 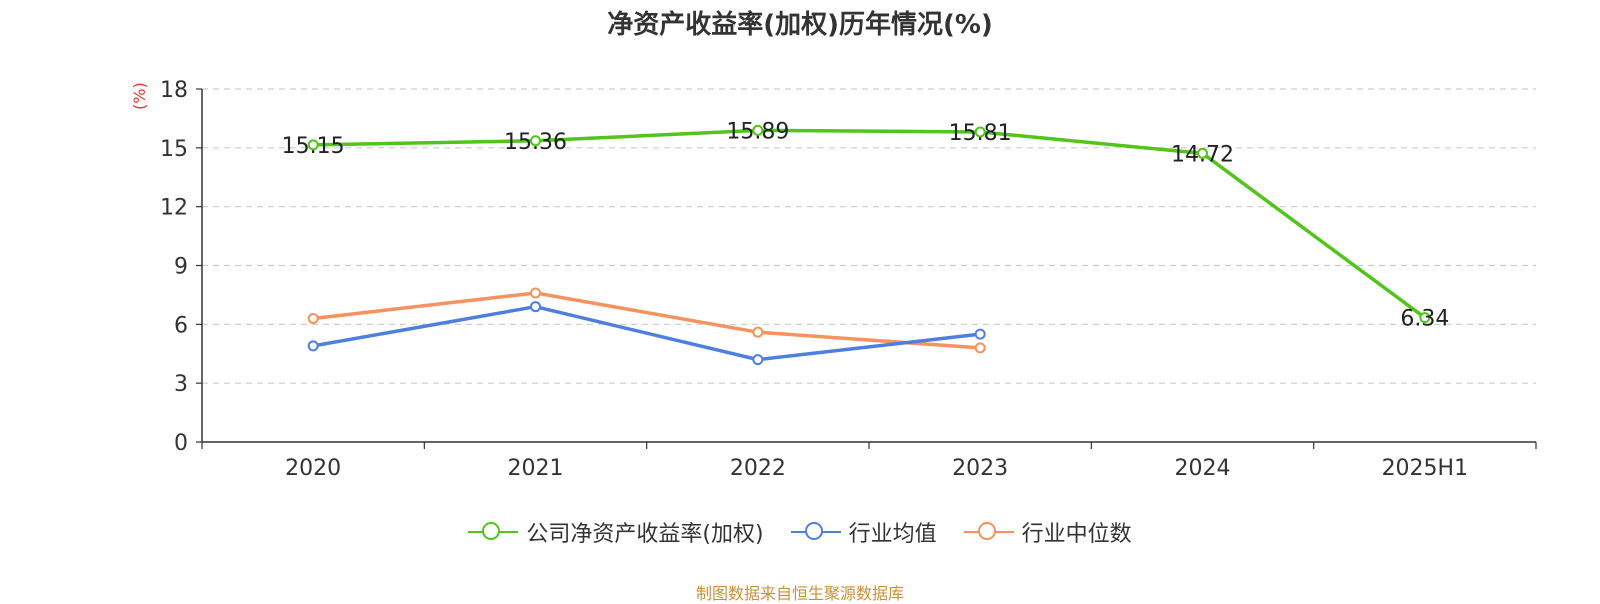 I want to click on x-tick-label: 2024, so click(x=1203, y=468).